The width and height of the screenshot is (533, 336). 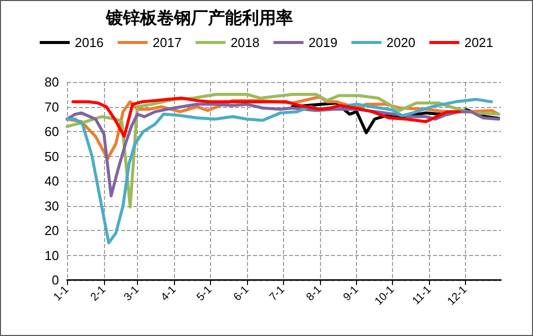 What do you see at coordinates (89, 42) in the screenshot?
I see `legend-label: 2016` at bounding box center [89, 42].